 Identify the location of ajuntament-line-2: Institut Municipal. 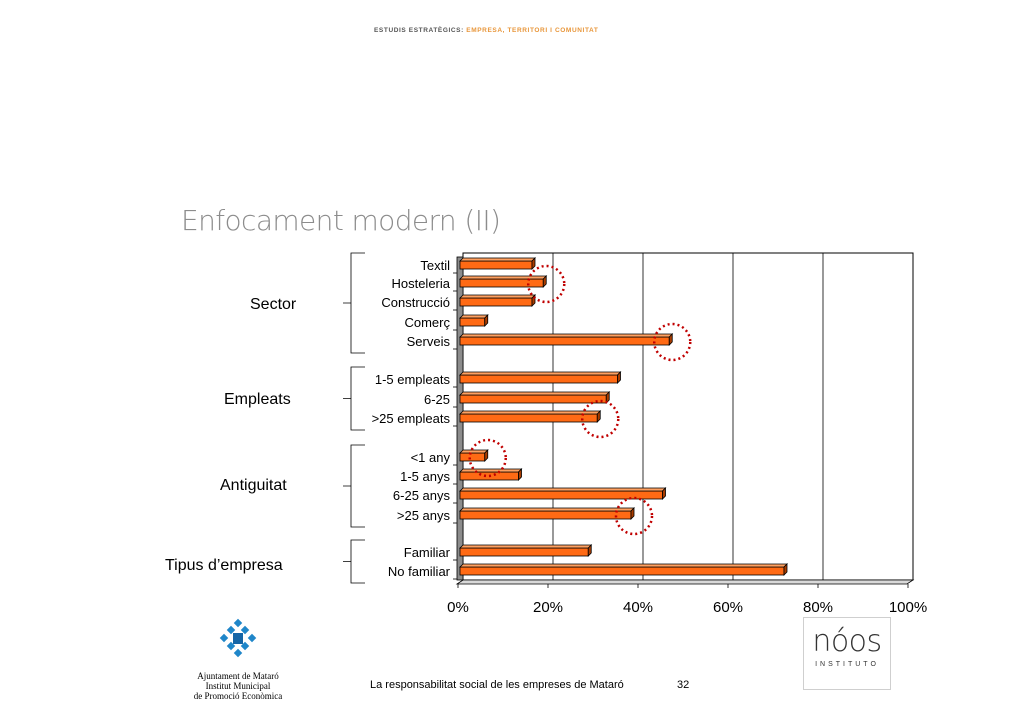
(238, 686).